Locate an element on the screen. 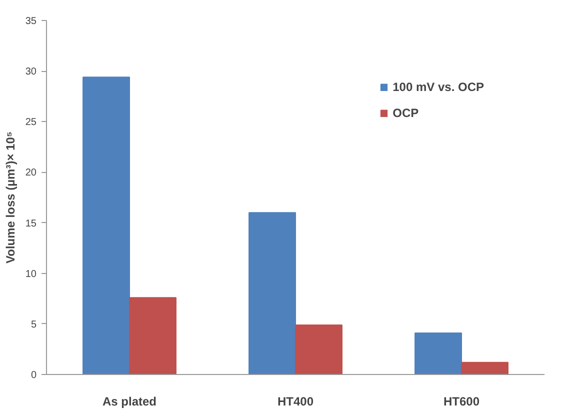 The image size is (568, 415). y-tick-label: 15 is located at coordinates (31, 224).